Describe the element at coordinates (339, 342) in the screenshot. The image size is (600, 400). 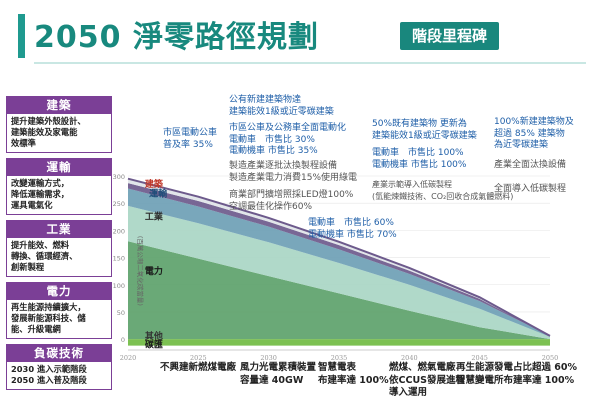
I see `carbon-sink-area` at that location.